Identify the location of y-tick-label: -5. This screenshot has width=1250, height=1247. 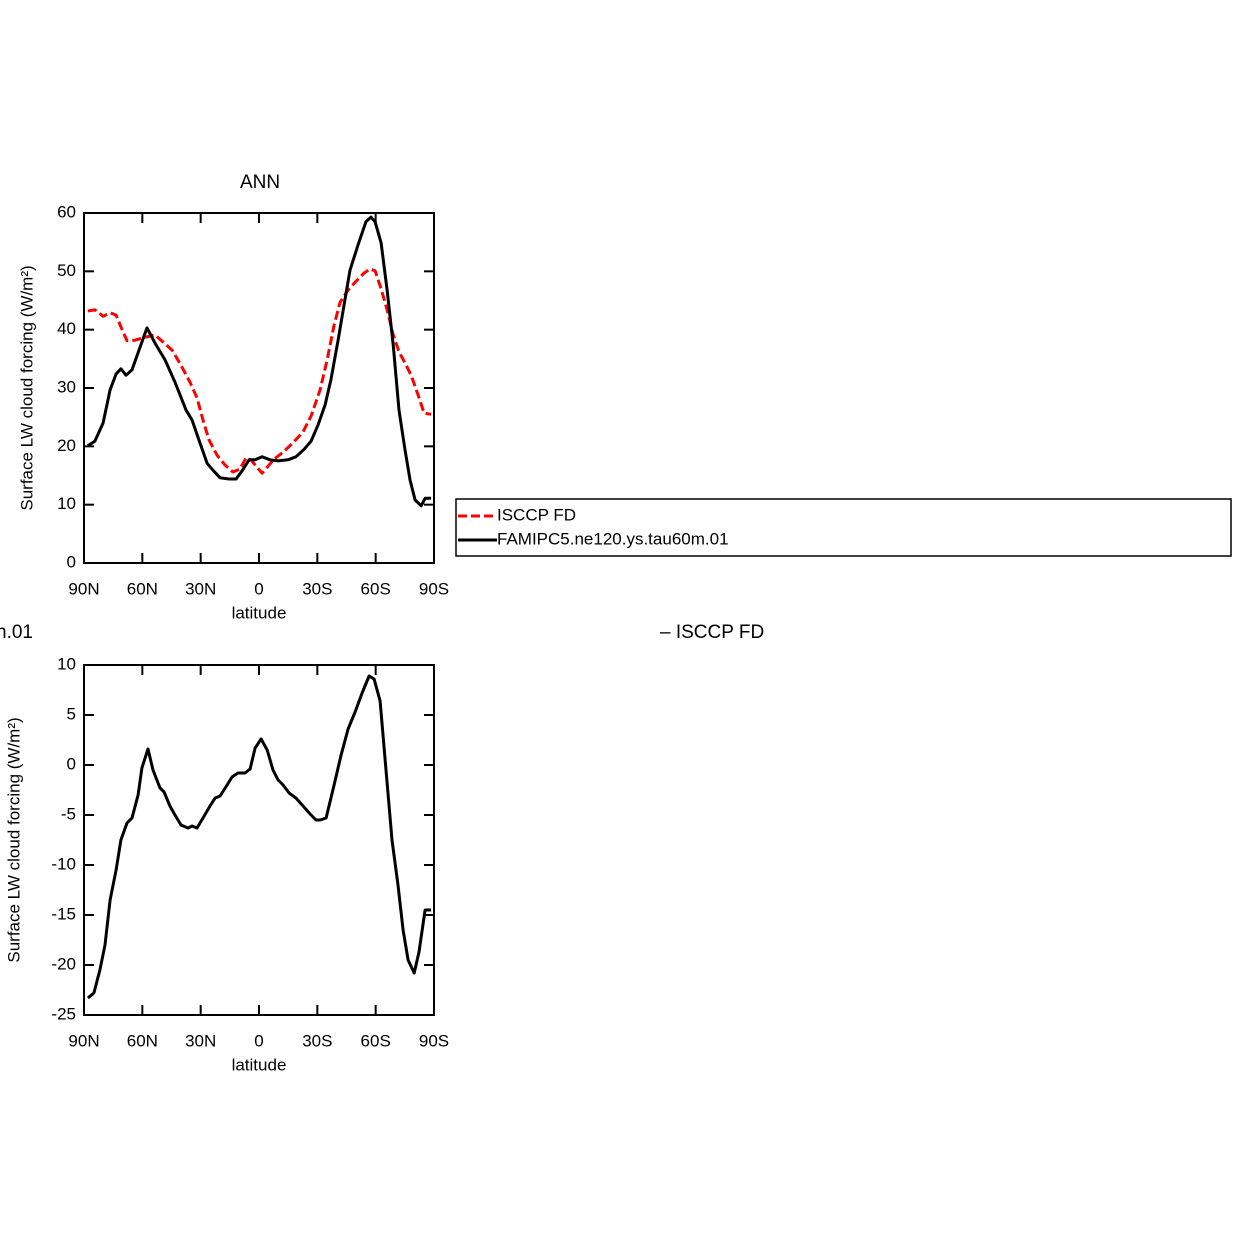
(68, 813).